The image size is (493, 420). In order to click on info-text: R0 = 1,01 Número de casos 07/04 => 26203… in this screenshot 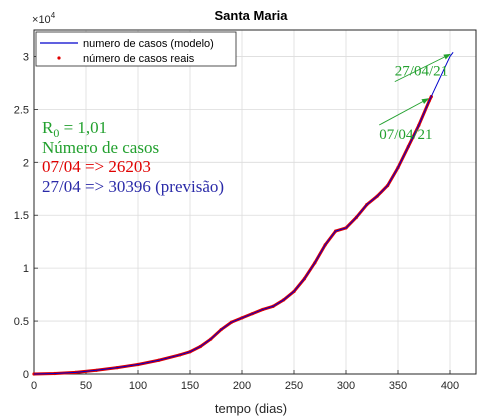, I will do `click(133, 157)`.